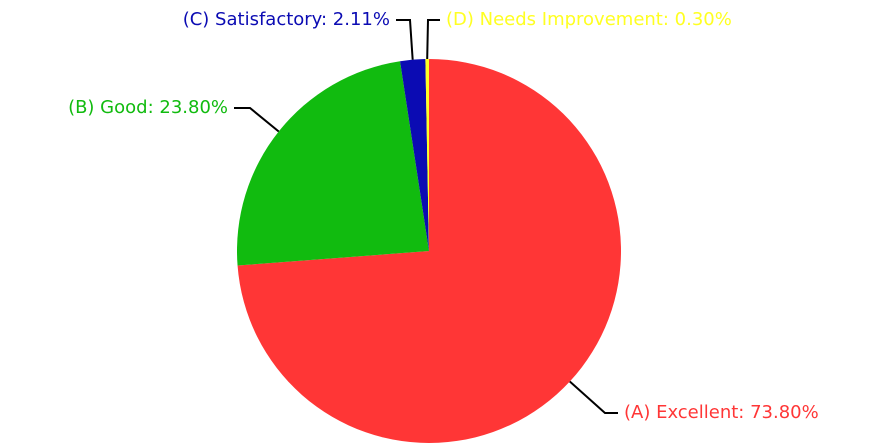 The height and width of the screenshot is (445, 879). What do you see at coordinates (589, 19) in the screenshot?
I see `slice-label: (D) Needs Improvement: 0.30%` at bounding box center [589, 19].